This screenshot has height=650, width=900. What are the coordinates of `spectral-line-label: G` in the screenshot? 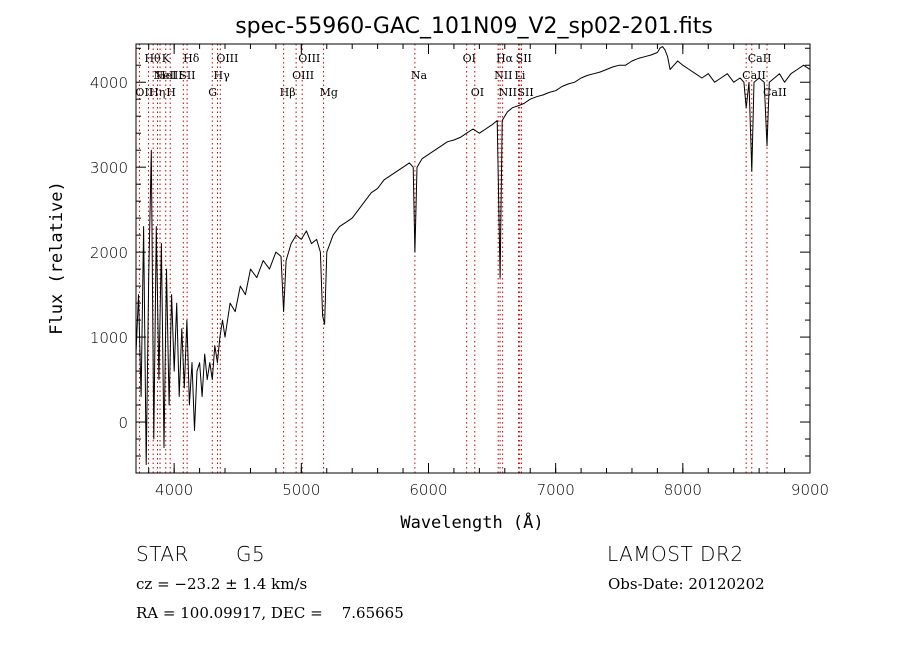 It's located at (212, 92).